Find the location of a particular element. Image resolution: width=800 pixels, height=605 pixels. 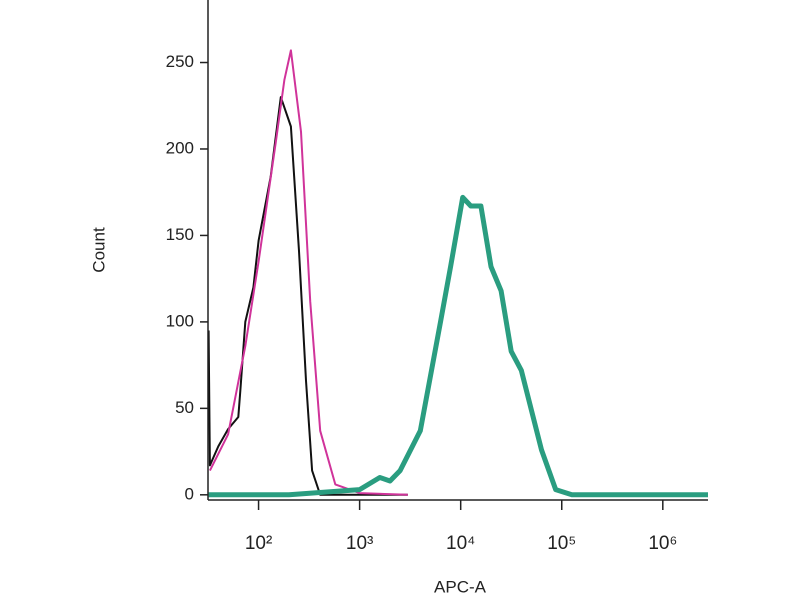

y-tick-label: 100 is located at coordinates (180, 320).